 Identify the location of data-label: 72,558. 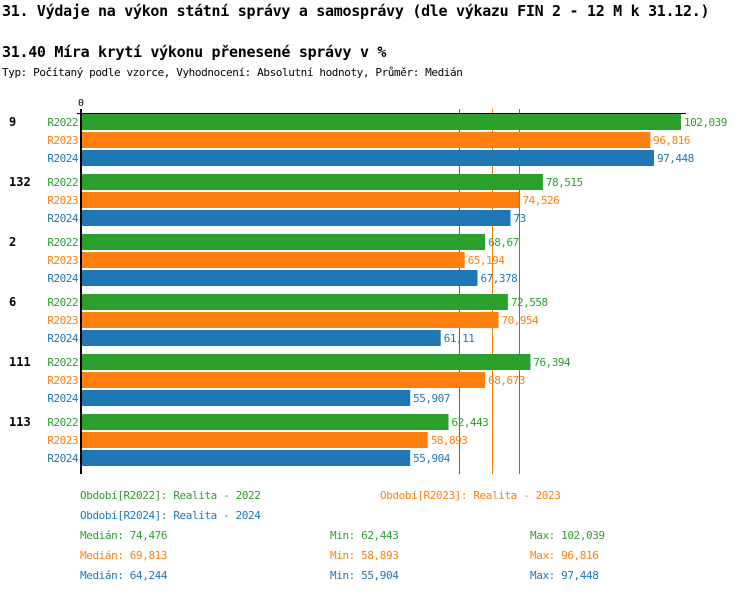
(529, 302).